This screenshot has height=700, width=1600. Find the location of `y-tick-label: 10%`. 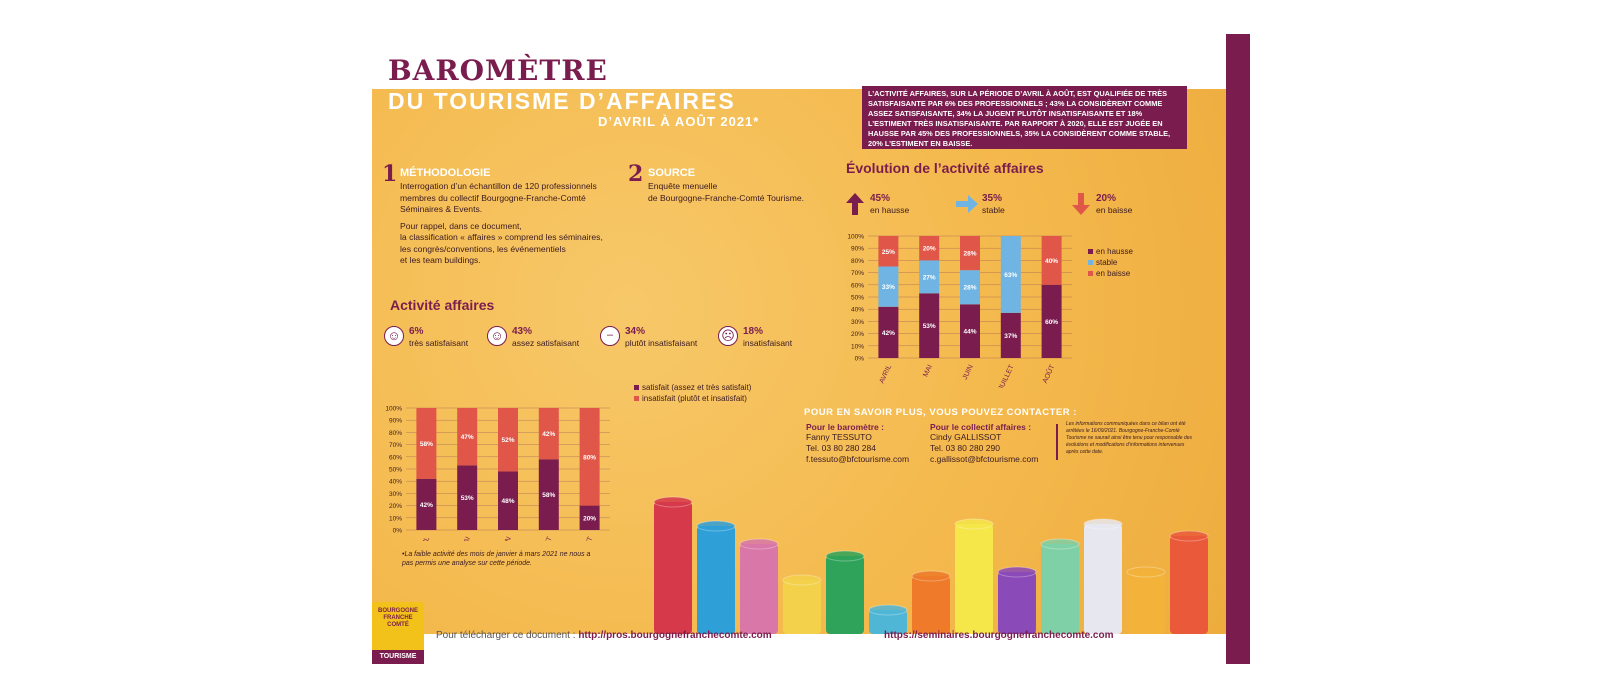

y-tick-label: 10% is located at coordinates (857, 346).